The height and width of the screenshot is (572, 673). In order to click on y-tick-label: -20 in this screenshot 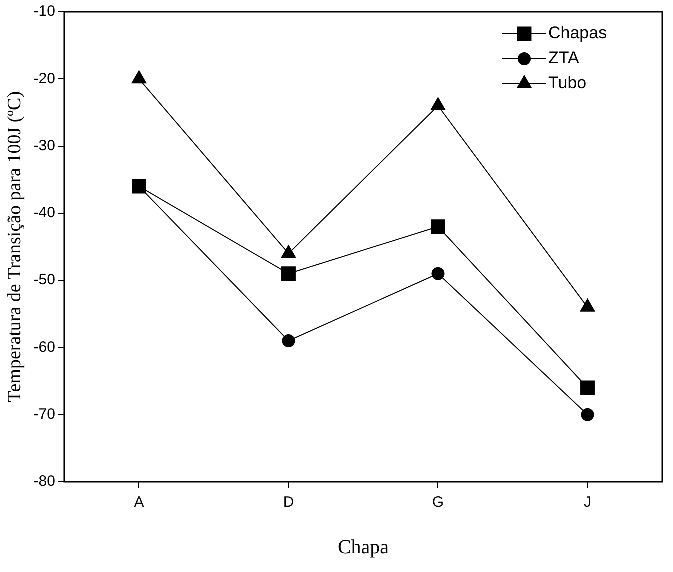, I will do `click(45, 79)`.